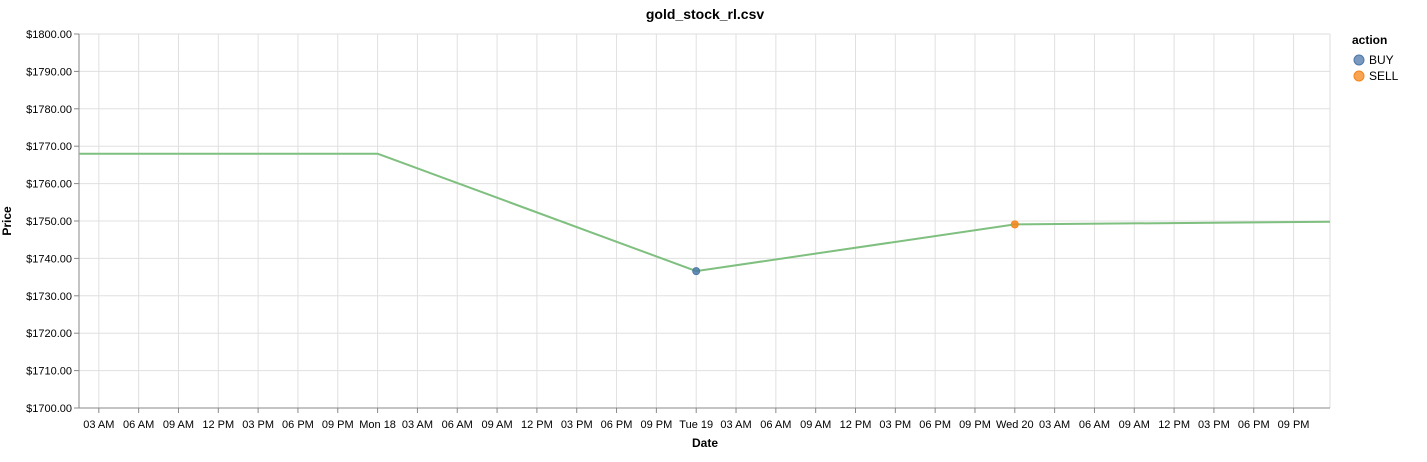  What do you see at coordinates (49, 372) in the screenshot?
I see `y-tick-label: $1710.00` at bounding box center [49, 372].